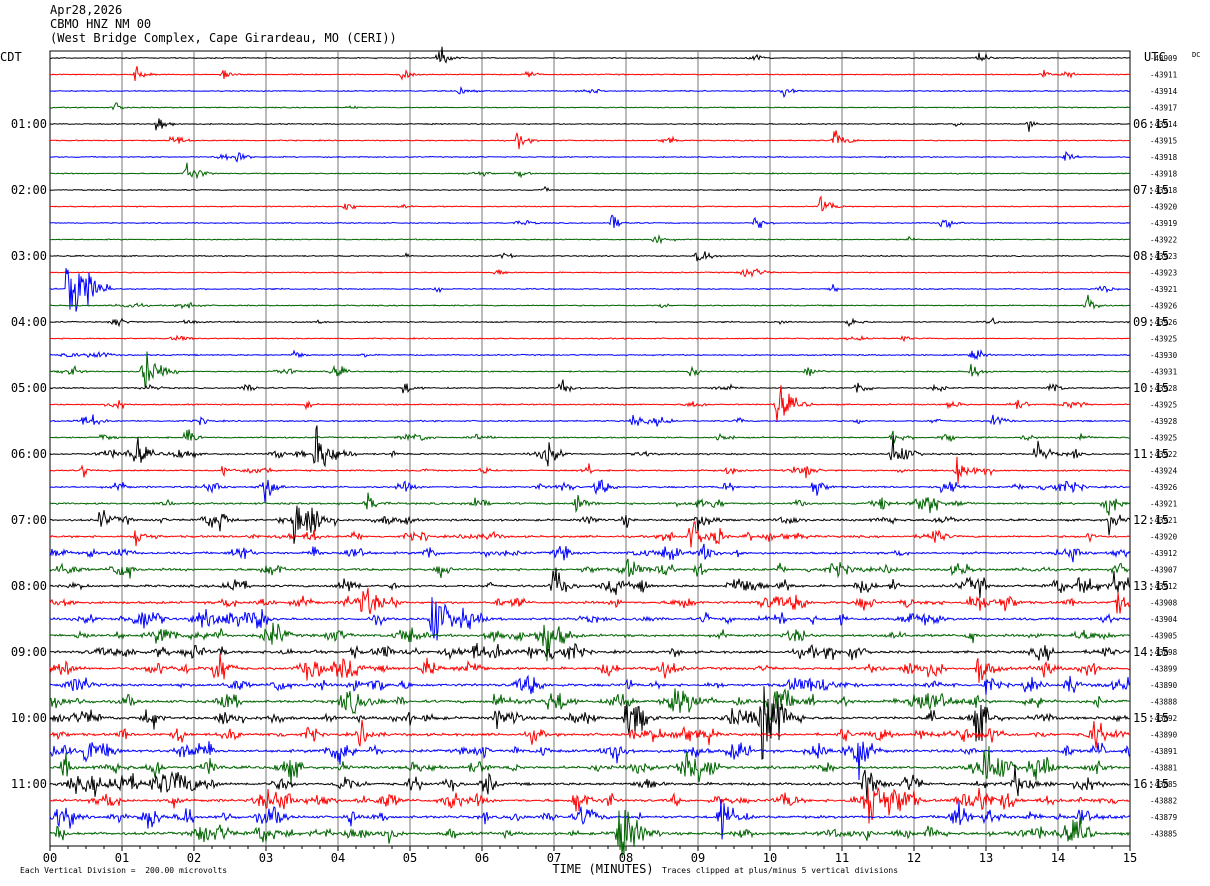 The width and height of the screenshot is (1210, 886). I want to click on dc-offset-label: -43898, so click(1164, 652).